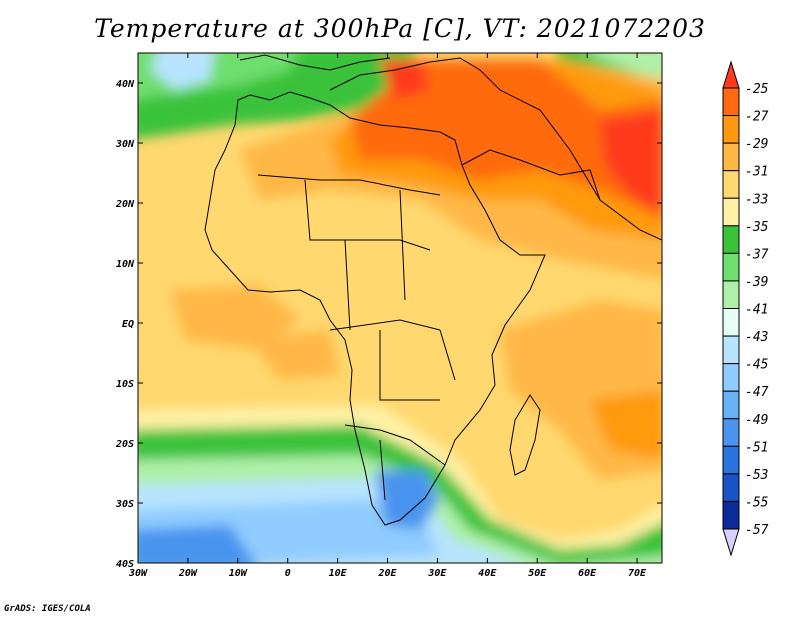 The height and width of the screenshot is (618, 800). I want to click on colorbar-label: -49, so click(756, 420).